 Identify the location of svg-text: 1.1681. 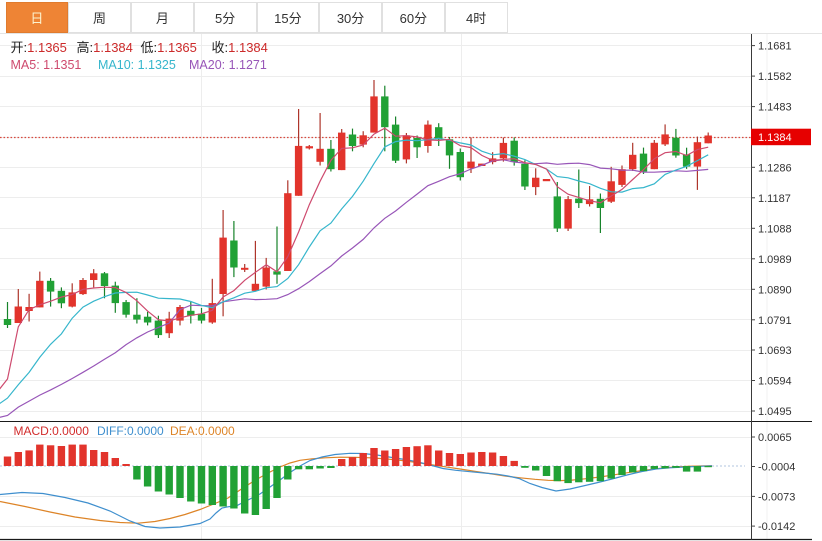
(775, 47).